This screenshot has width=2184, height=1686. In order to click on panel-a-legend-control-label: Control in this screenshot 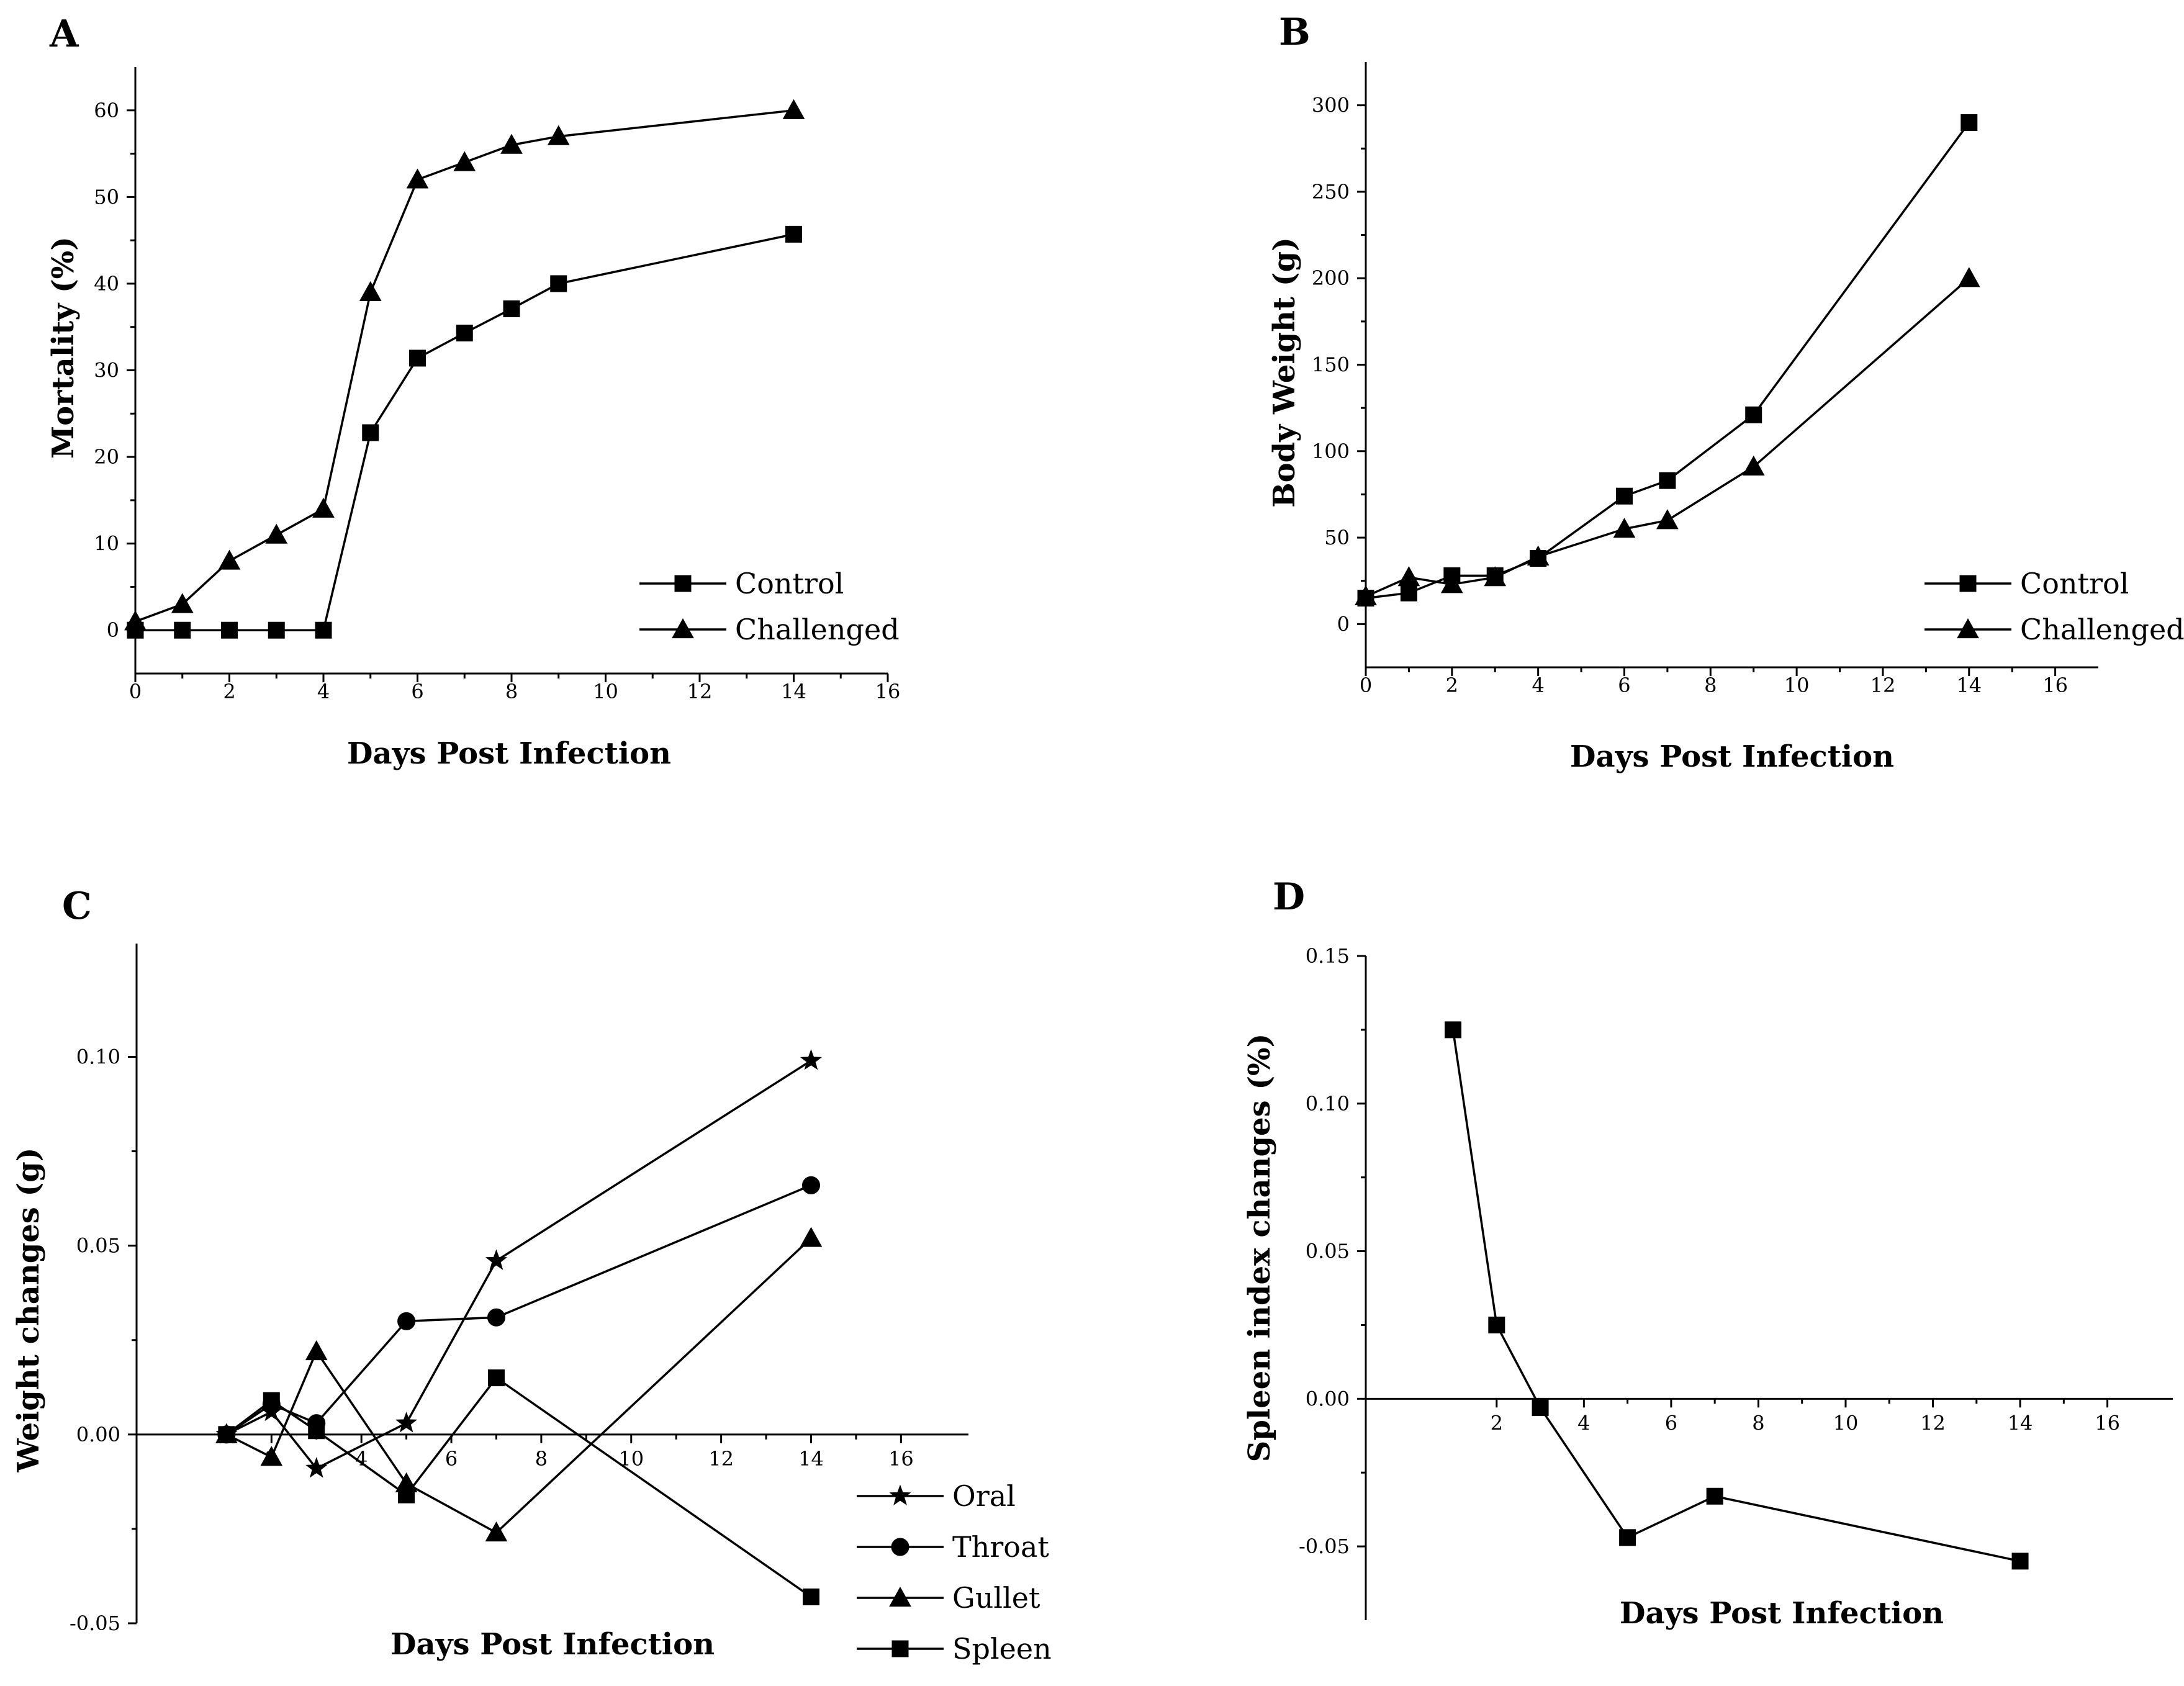, I will do `click(789, 583)`.